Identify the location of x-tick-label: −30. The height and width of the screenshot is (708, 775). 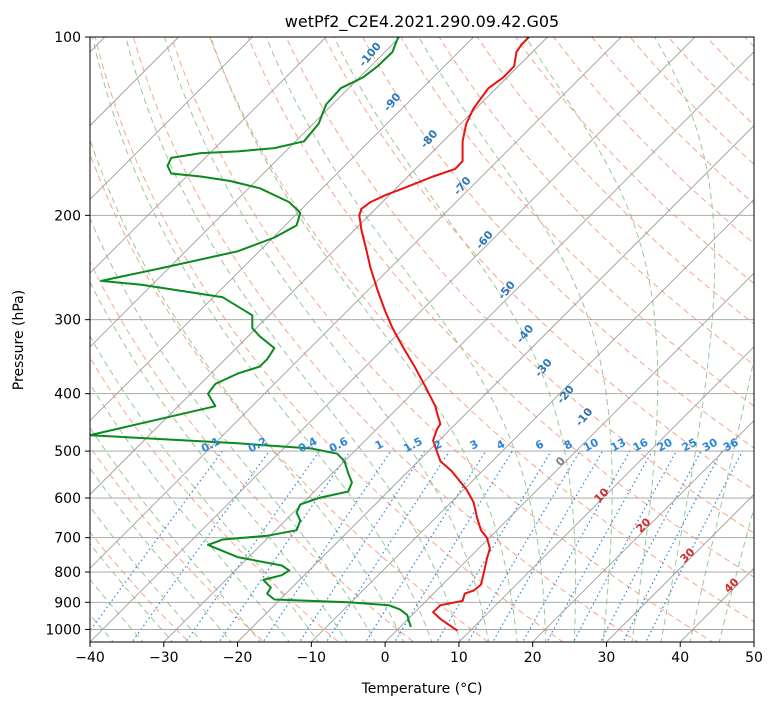
(164, 658).